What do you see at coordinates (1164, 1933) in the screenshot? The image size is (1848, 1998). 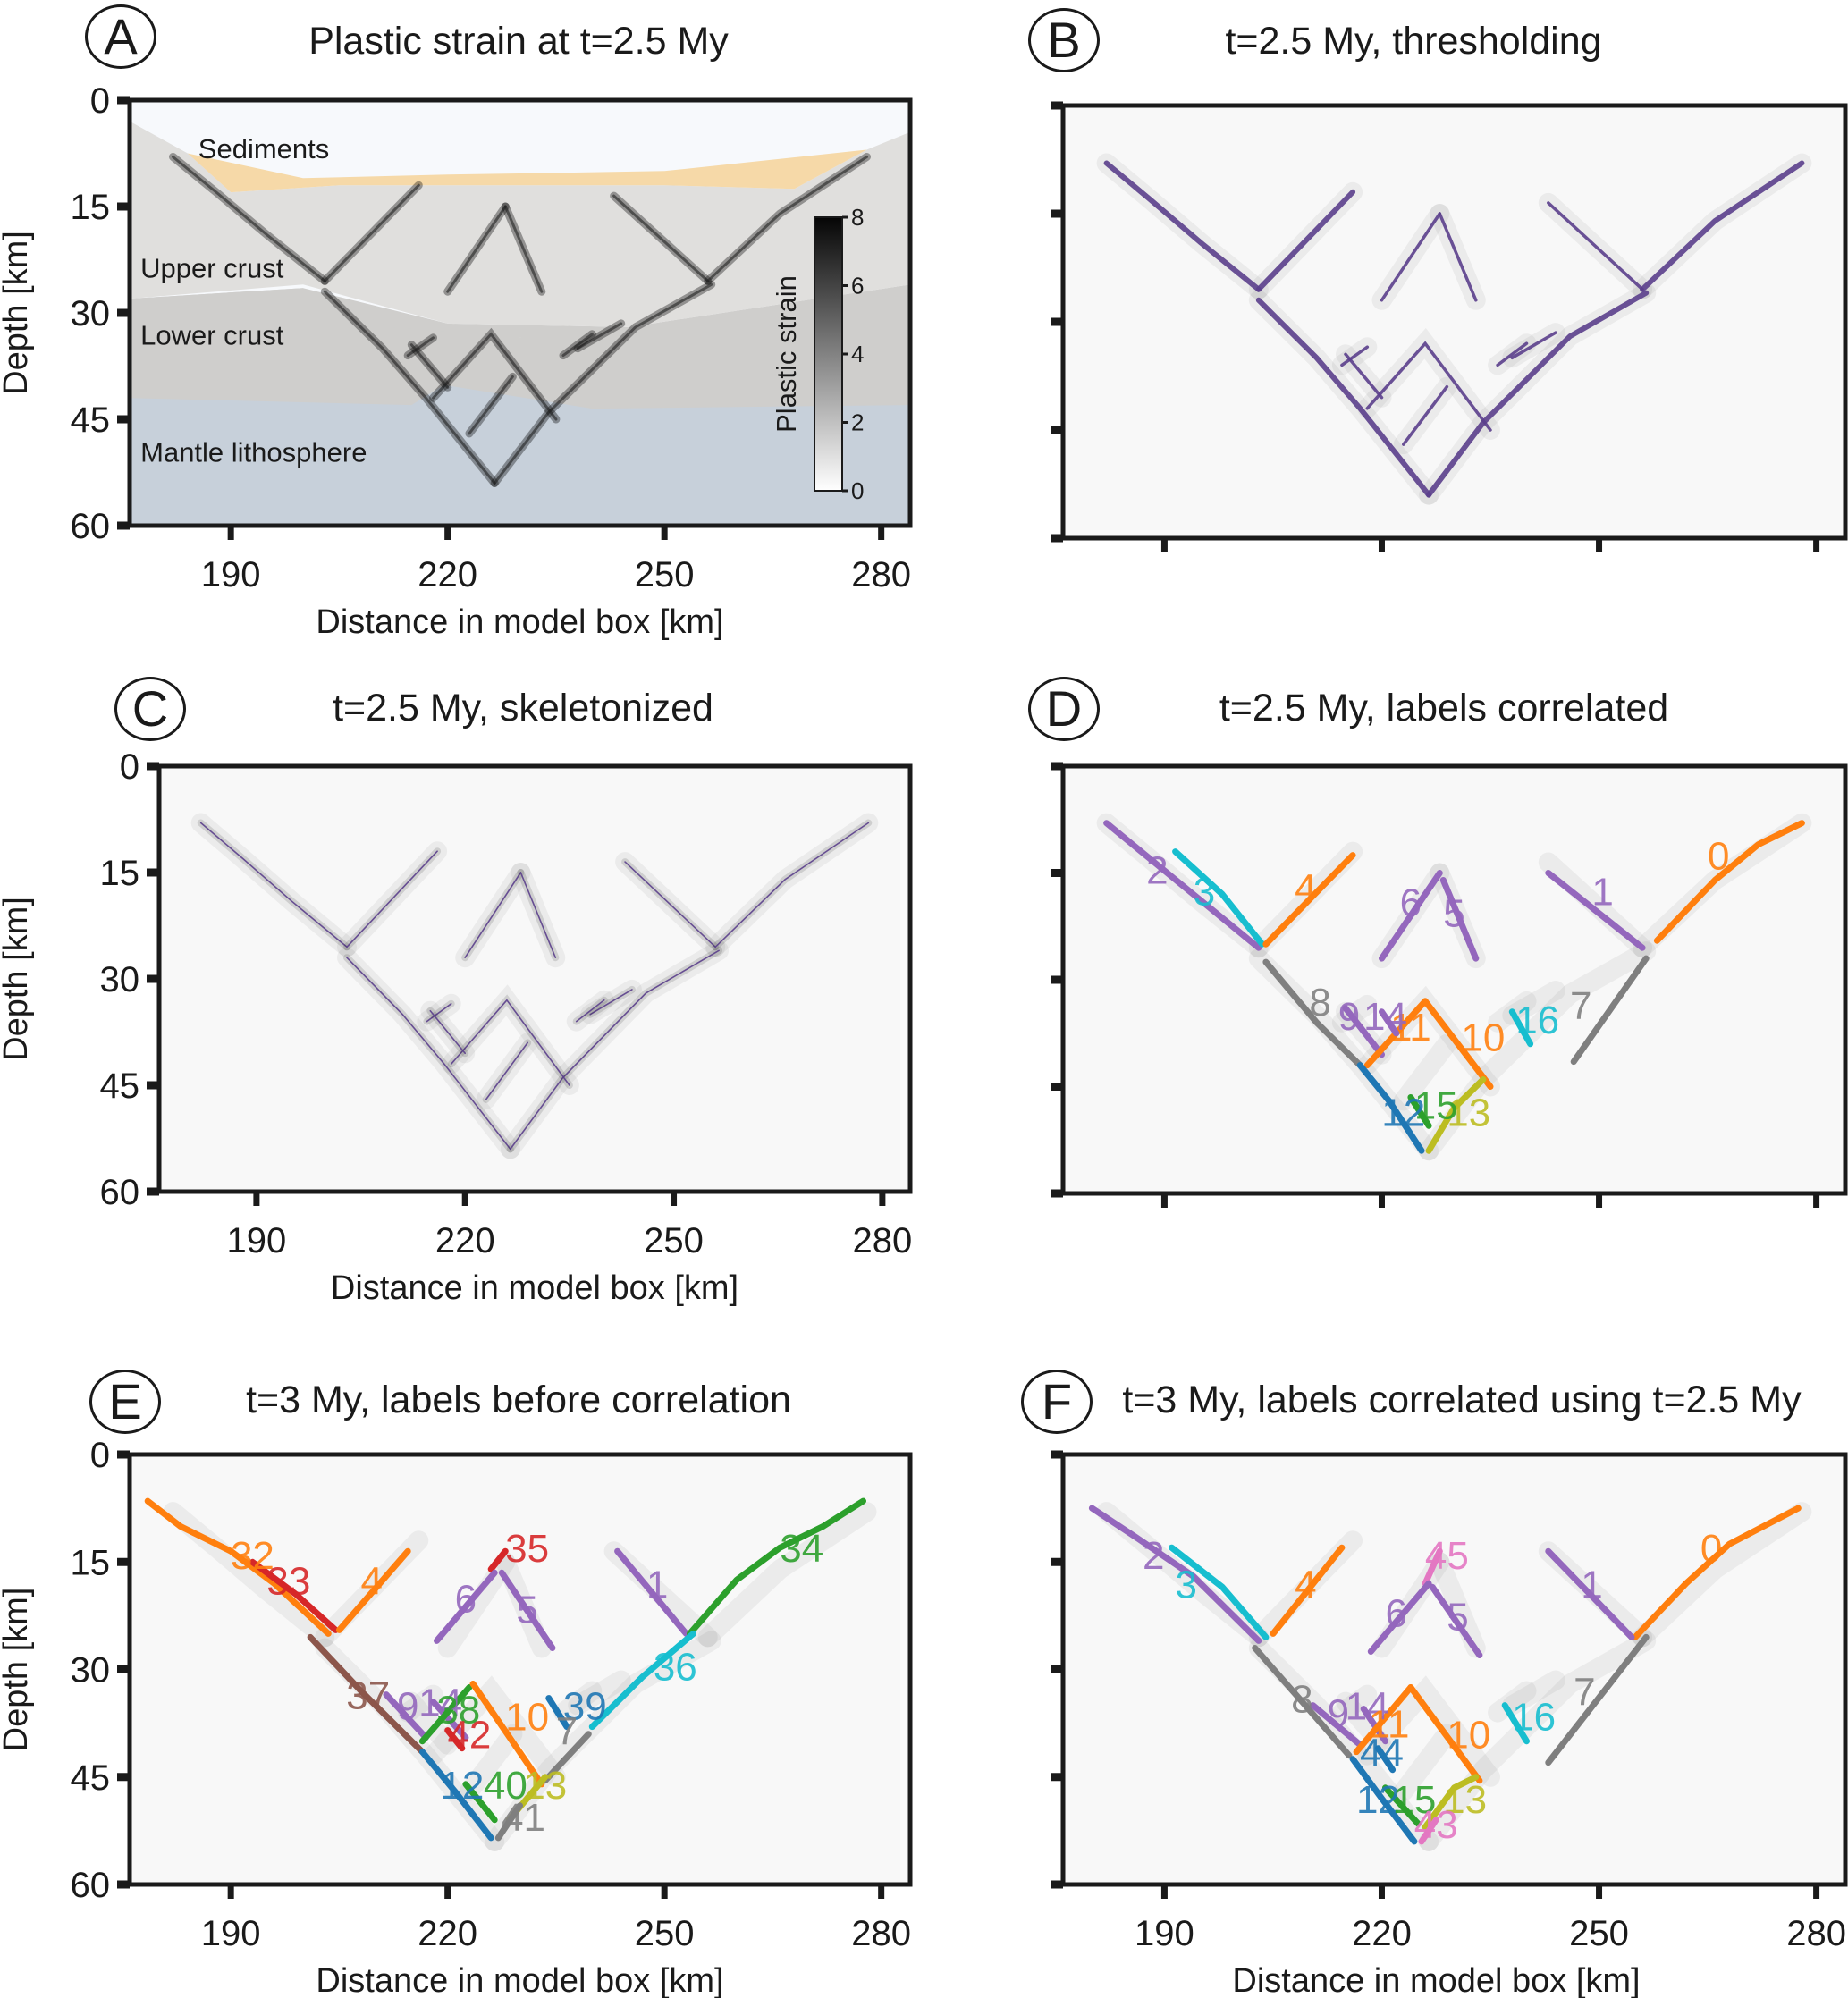 I see `x-tick-label: 190` at bounding box center [1164, 1933].